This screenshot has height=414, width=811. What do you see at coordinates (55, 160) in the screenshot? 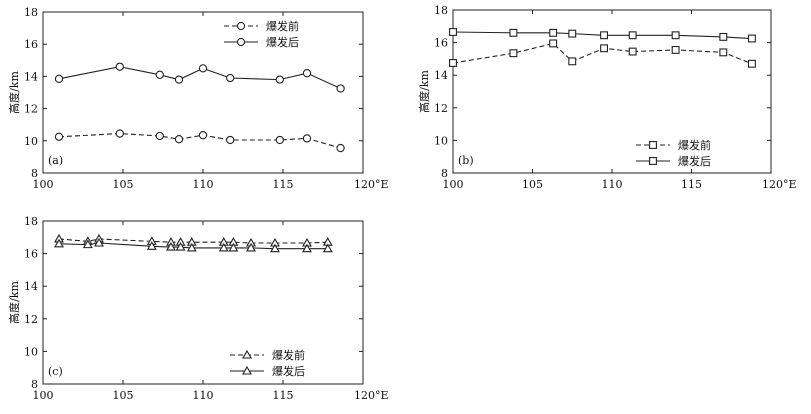
I see `panel-label: (a)` at bounding box center [55, 160].